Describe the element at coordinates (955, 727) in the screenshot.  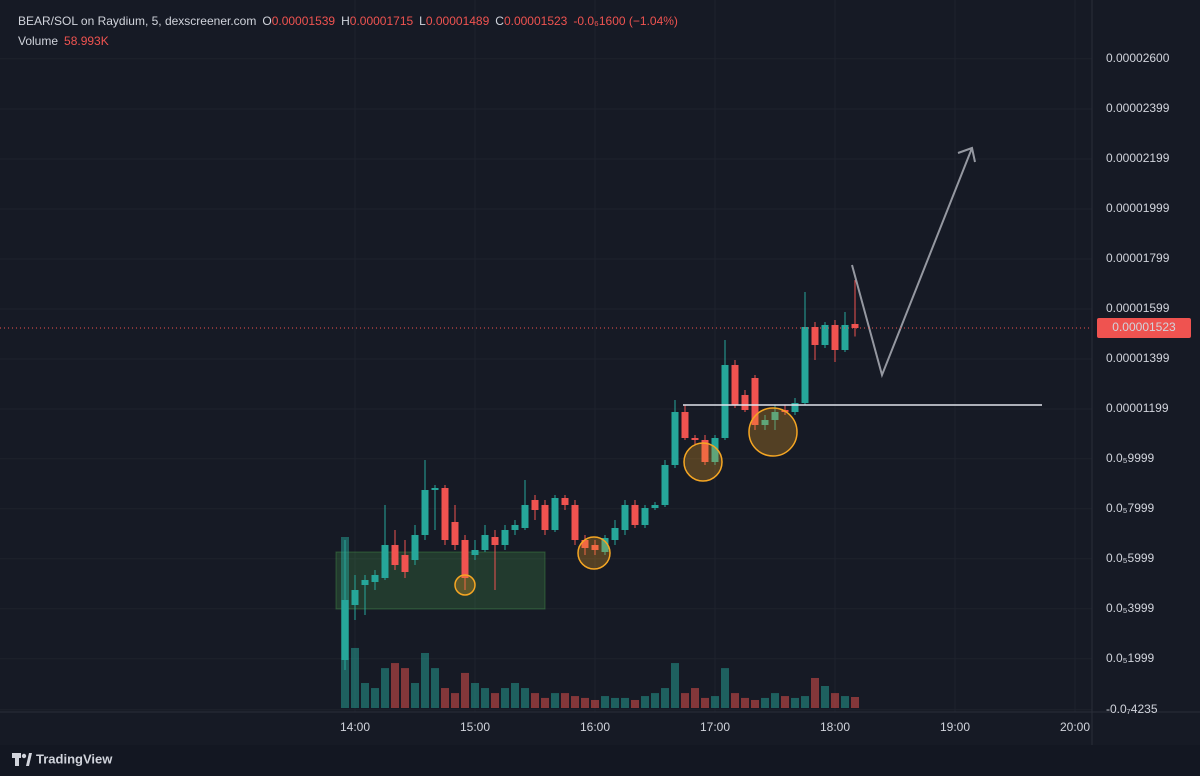
I see `x-tick-label: 19:00` at that location.